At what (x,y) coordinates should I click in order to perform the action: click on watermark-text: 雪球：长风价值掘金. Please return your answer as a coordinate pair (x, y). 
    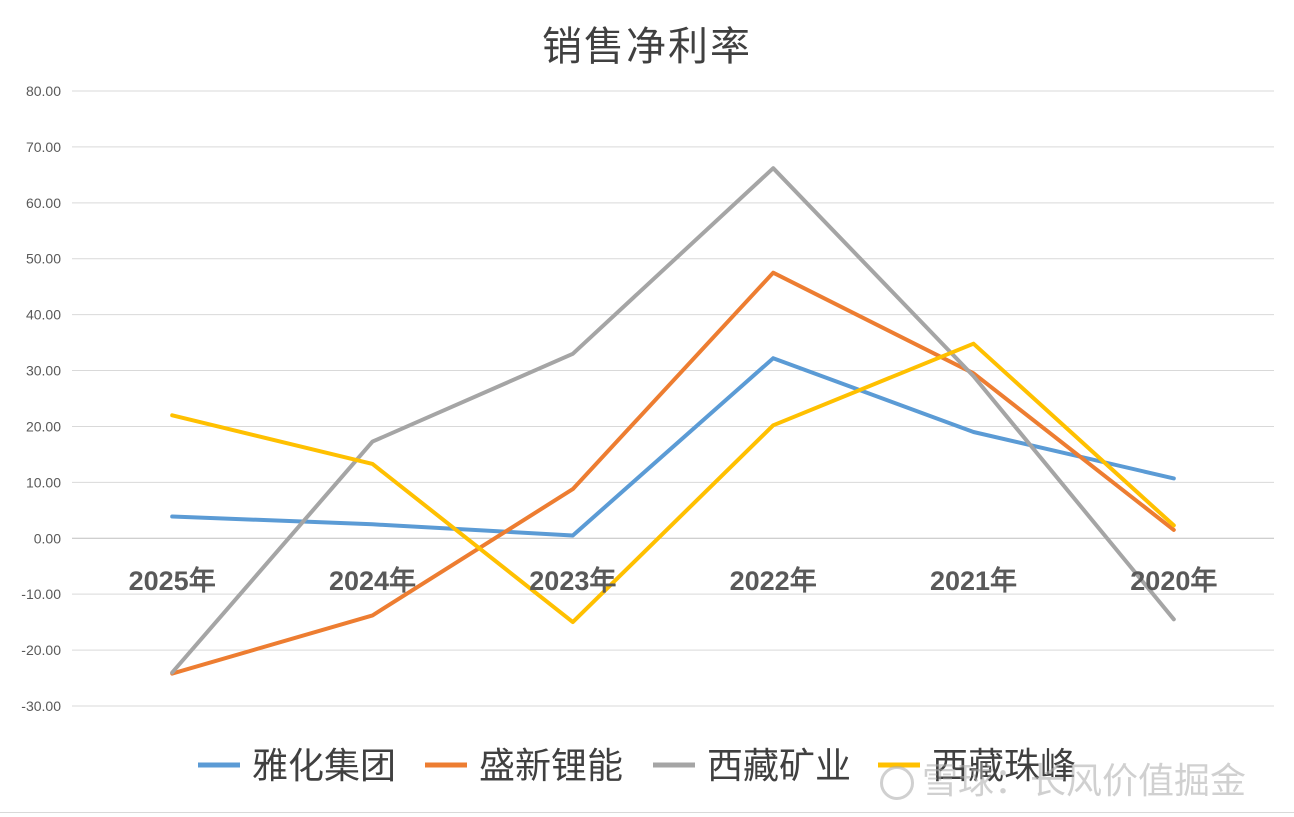
    Looking at the image, I should click on (1084, 781).